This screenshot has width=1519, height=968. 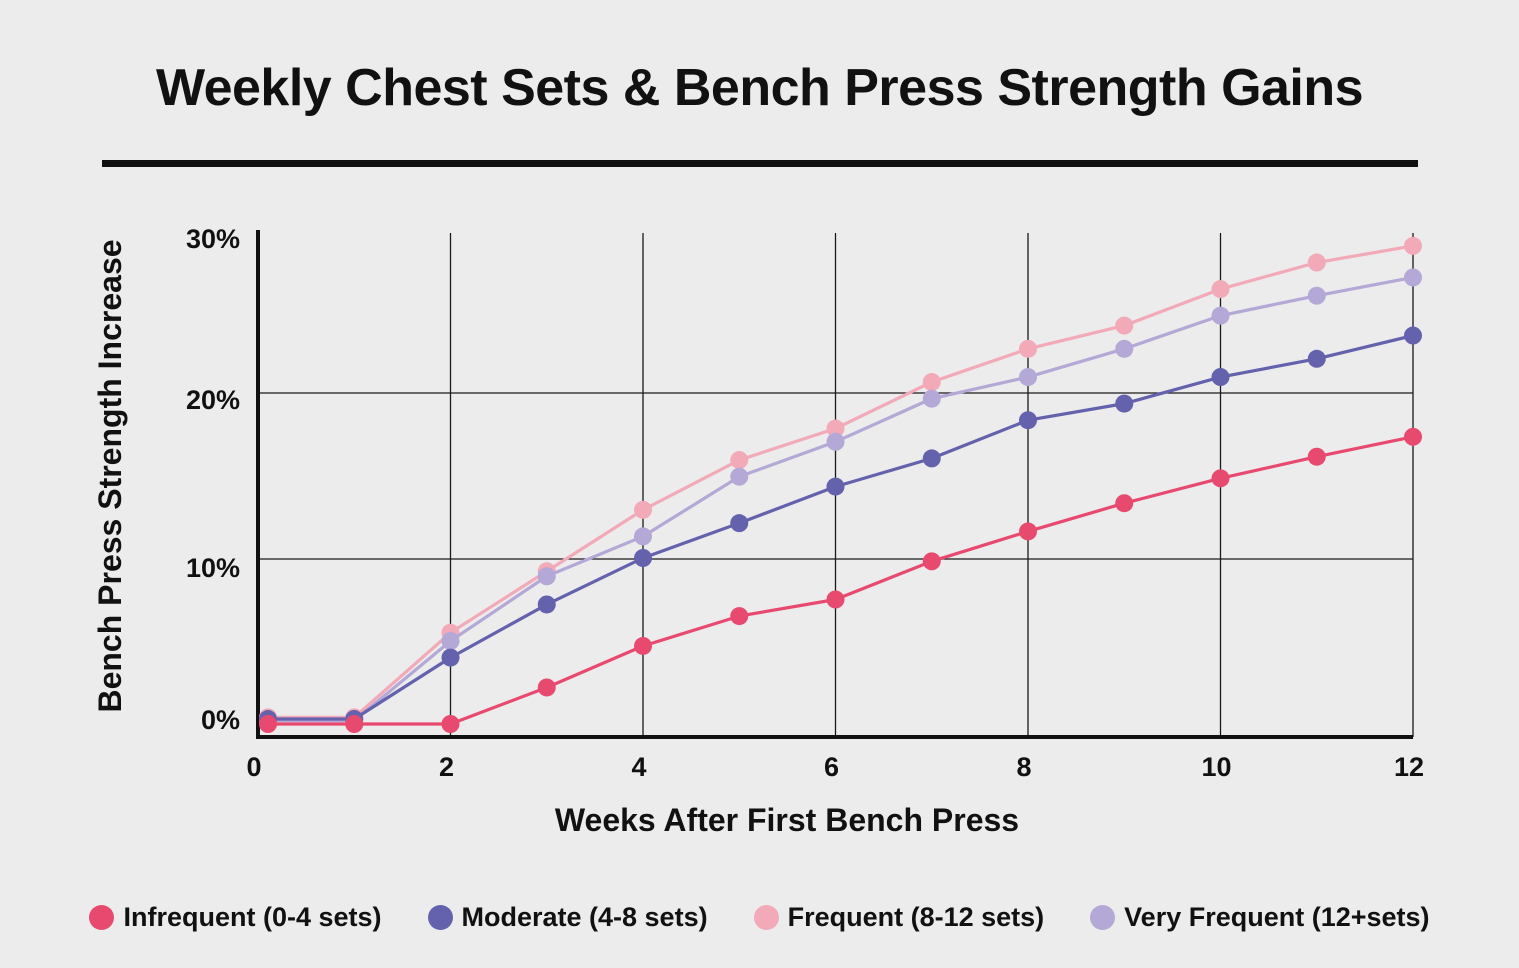 What do you see at coordinates (760, 163) in the screenshot?
I see `title-divider` at bounding box center [760, 163].